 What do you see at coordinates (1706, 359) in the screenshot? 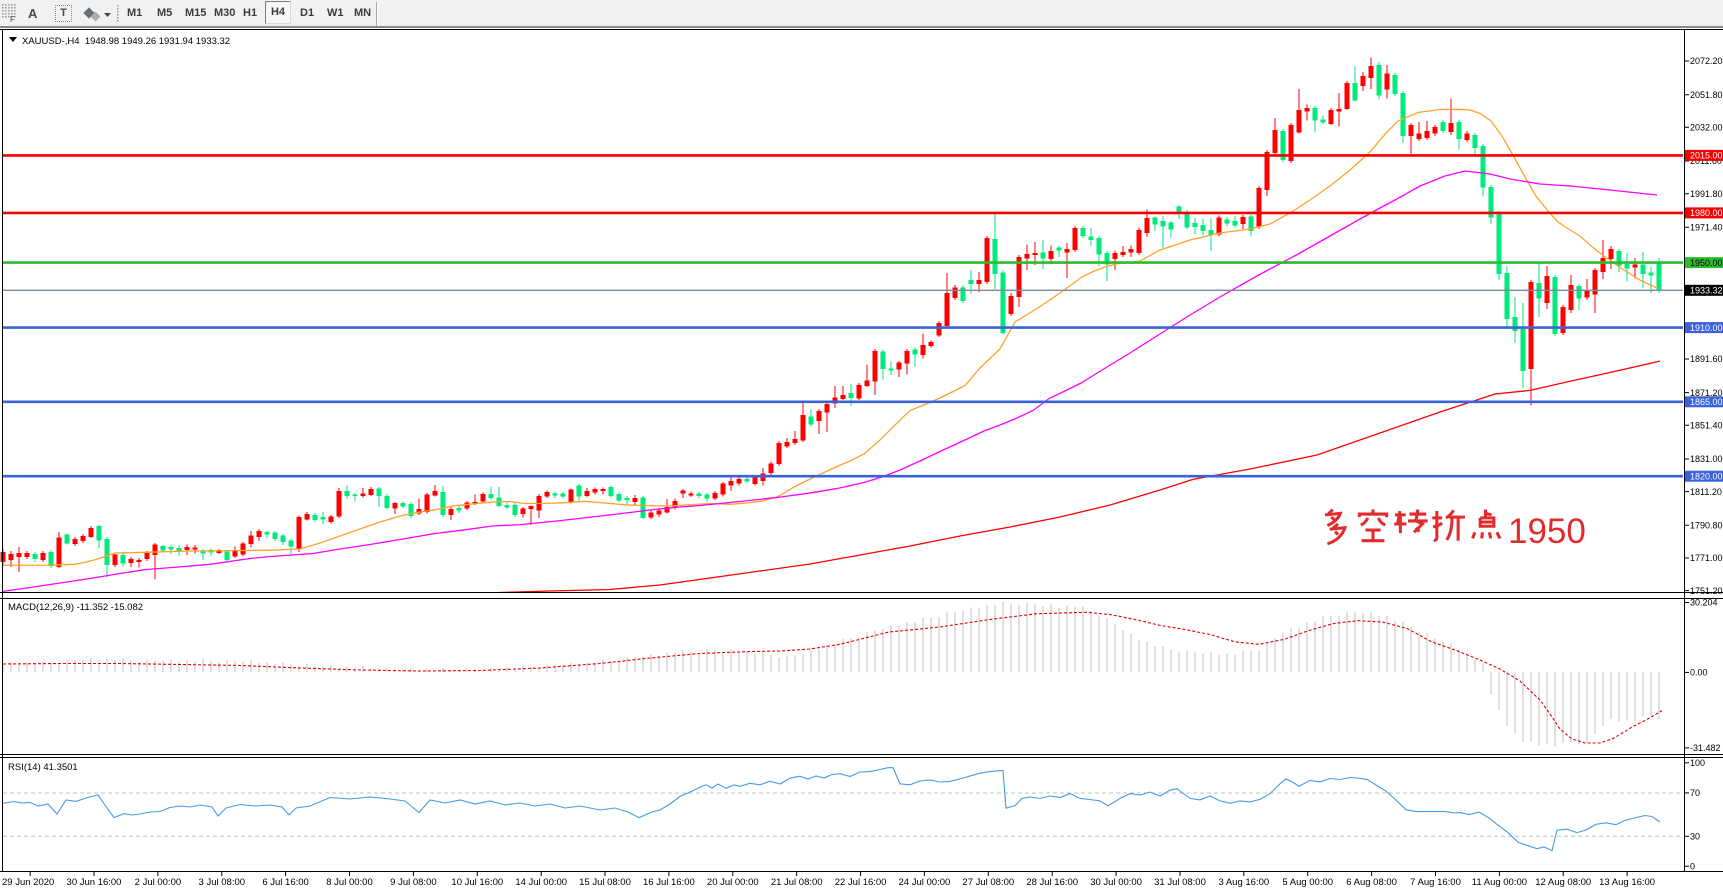
I see `svg-text: 1891.60` at bounding box center [1706, 359].